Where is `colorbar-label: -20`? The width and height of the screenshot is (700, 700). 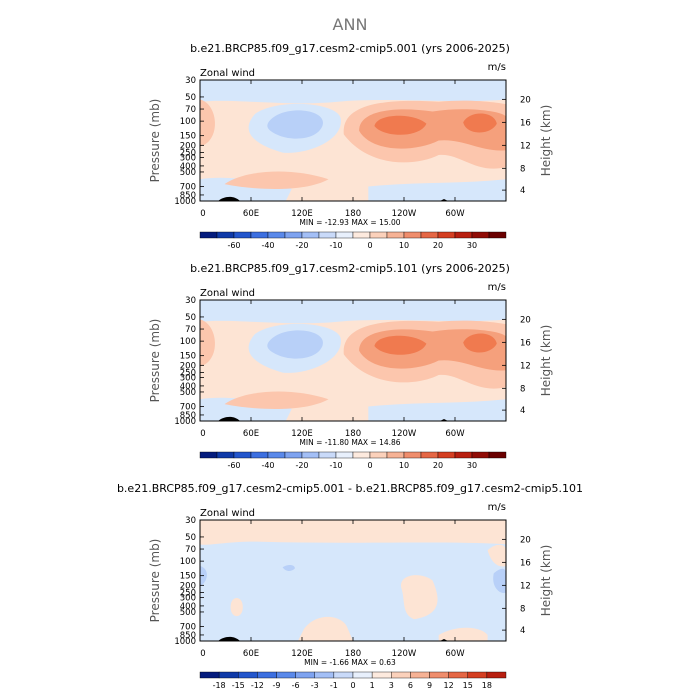 colorbar-label: -20 is located at coordinates (301, 245).